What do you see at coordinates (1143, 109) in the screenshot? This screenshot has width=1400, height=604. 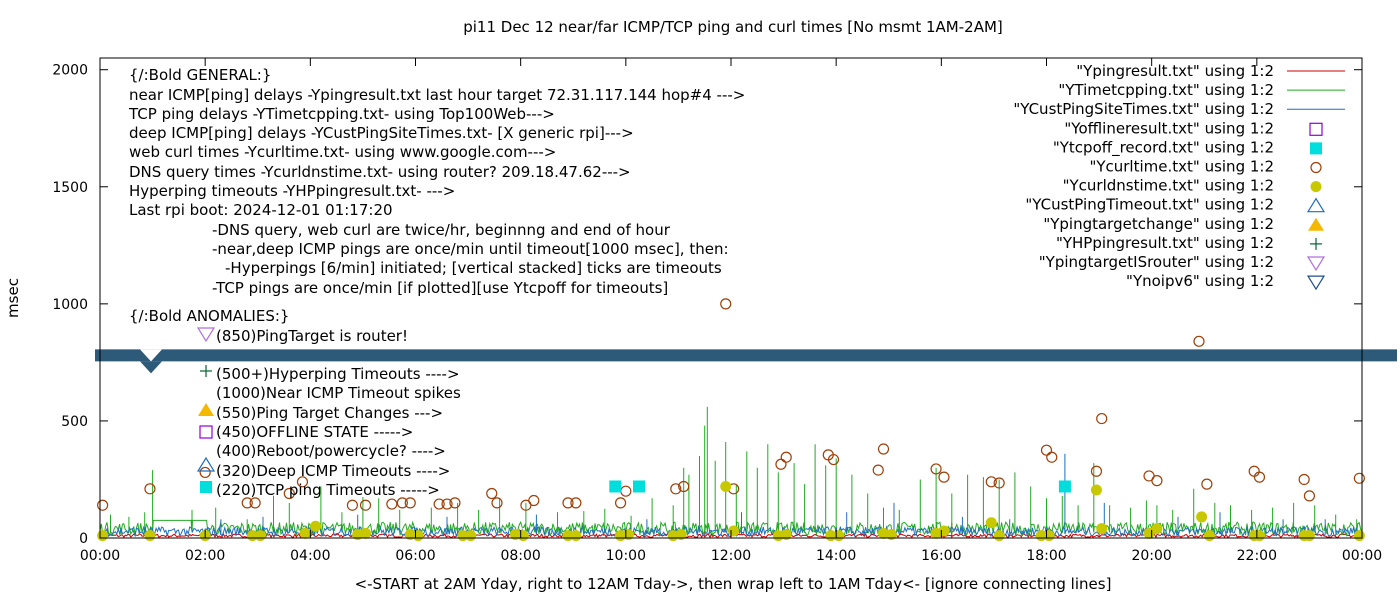 I see `legend-label: "YCustPingSiteTimes.txt" using 1:2` at bounding box center [1143, 109].